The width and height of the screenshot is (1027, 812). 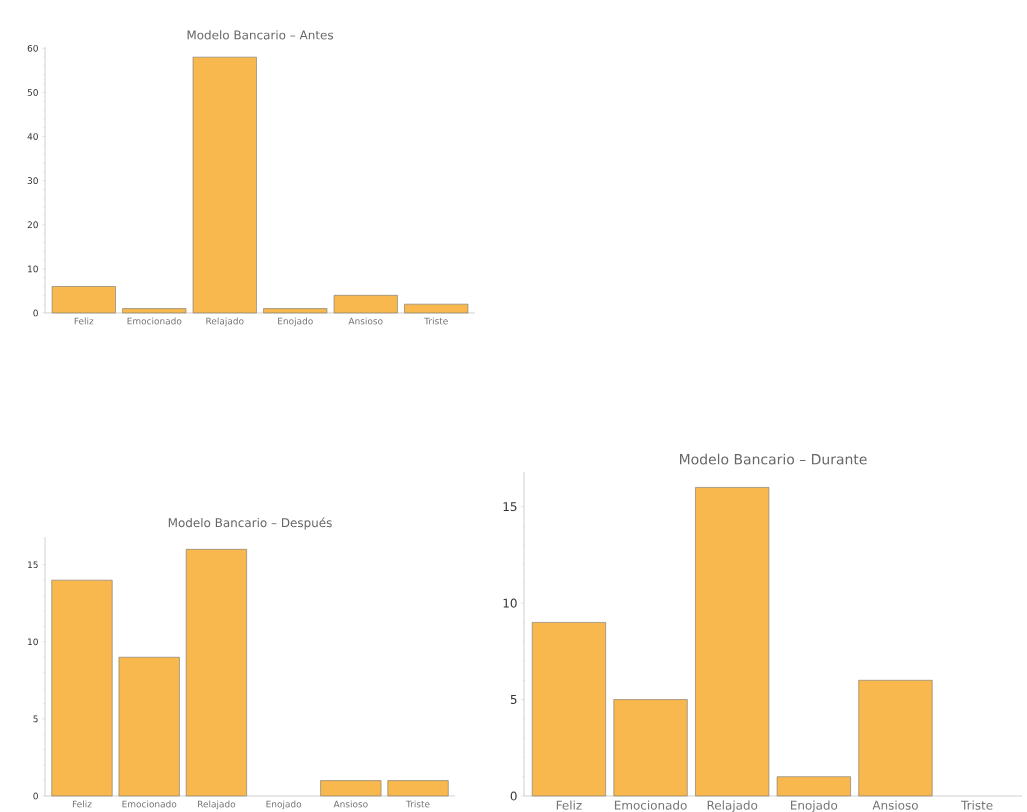 I want to click on y-tick-label: 20, so click(x=32, y=225).